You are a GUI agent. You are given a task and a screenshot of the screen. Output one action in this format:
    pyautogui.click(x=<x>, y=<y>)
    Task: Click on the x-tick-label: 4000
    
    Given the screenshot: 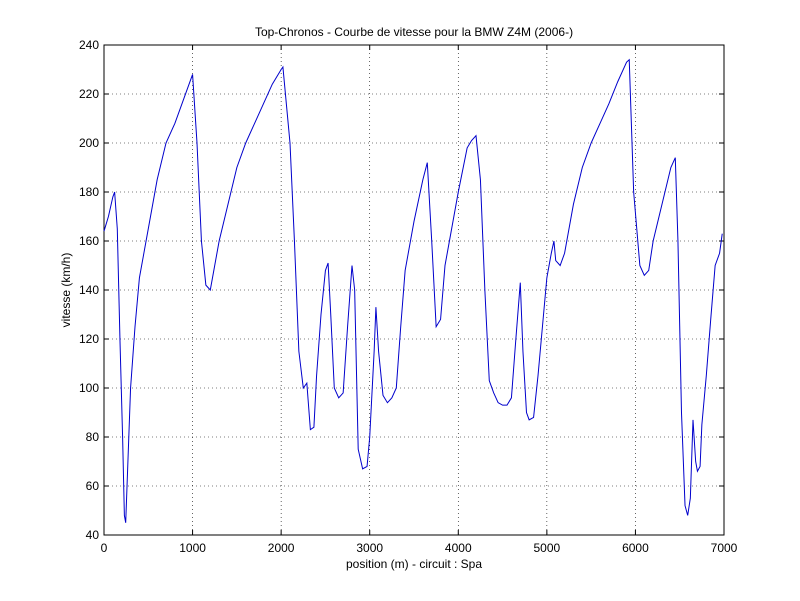 What is the action you would take?
    pyautogui.click(x=458, y=548)
    